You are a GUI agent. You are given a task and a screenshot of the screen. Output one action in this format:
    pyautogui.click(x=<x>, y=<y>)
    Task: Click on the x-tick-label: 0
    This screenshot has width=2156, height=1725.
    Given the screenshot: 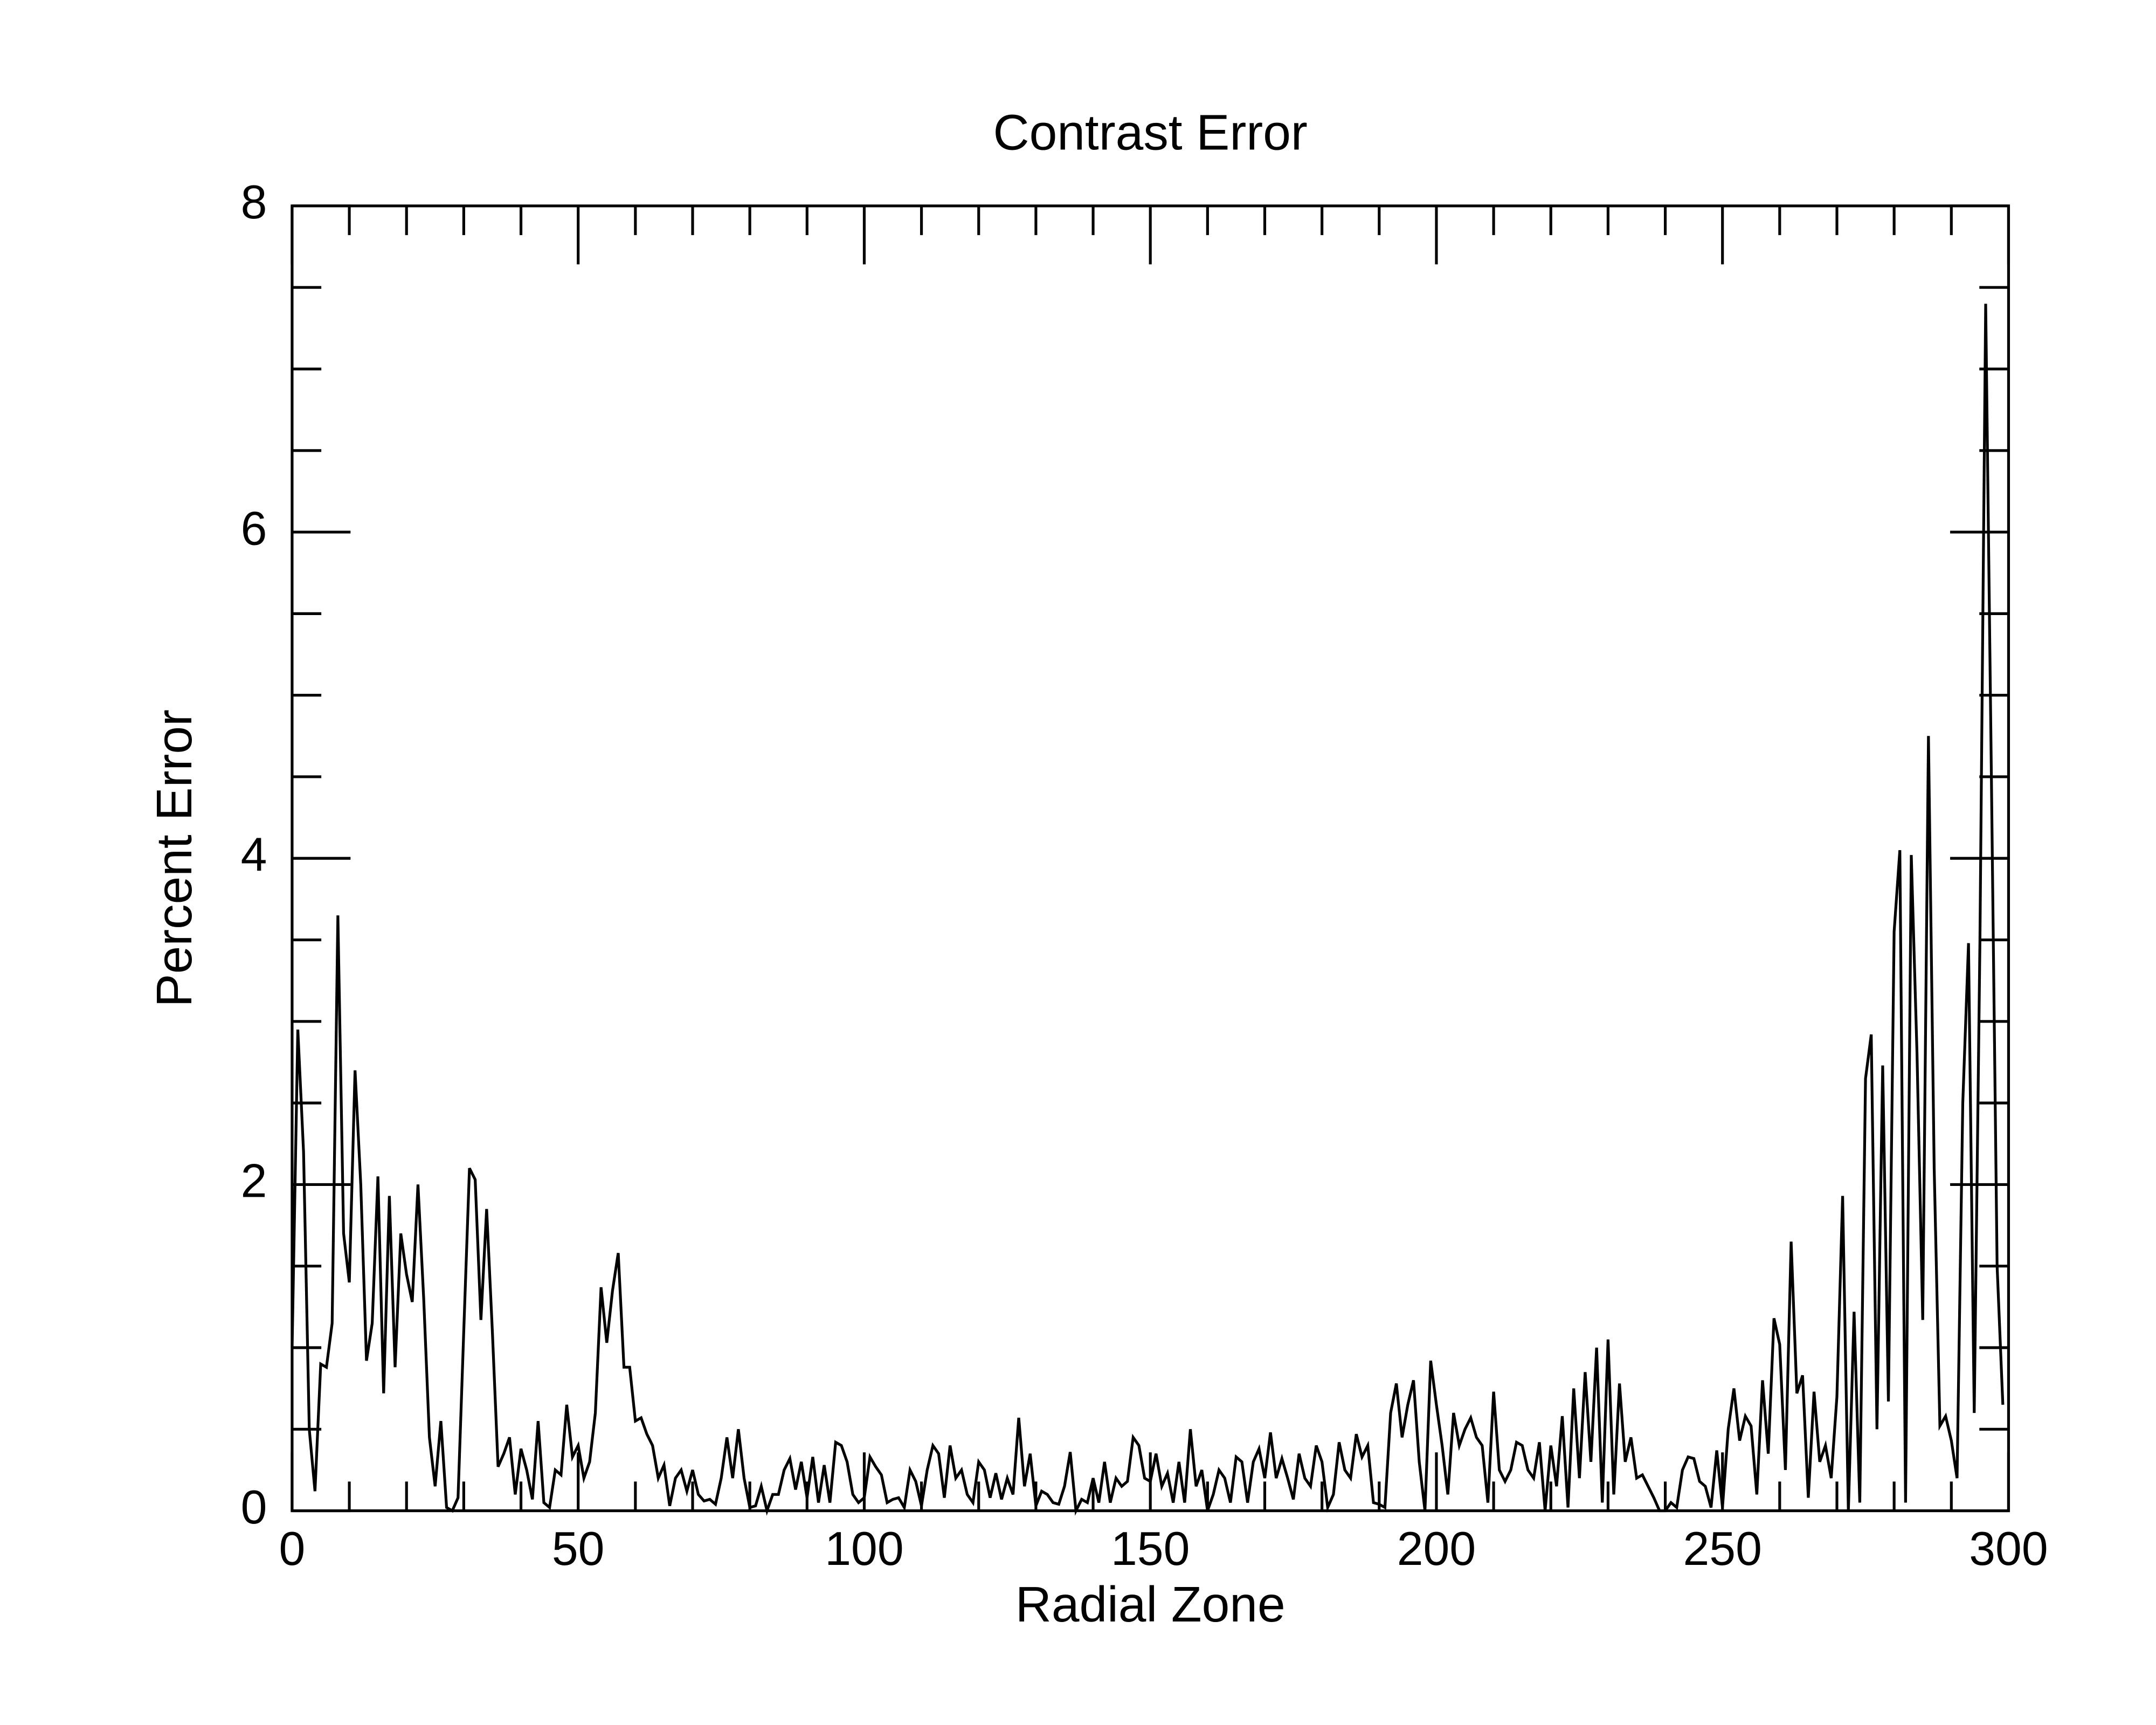 What is the action you would take?
    pyautogui.click(x=292, y=1548)
    